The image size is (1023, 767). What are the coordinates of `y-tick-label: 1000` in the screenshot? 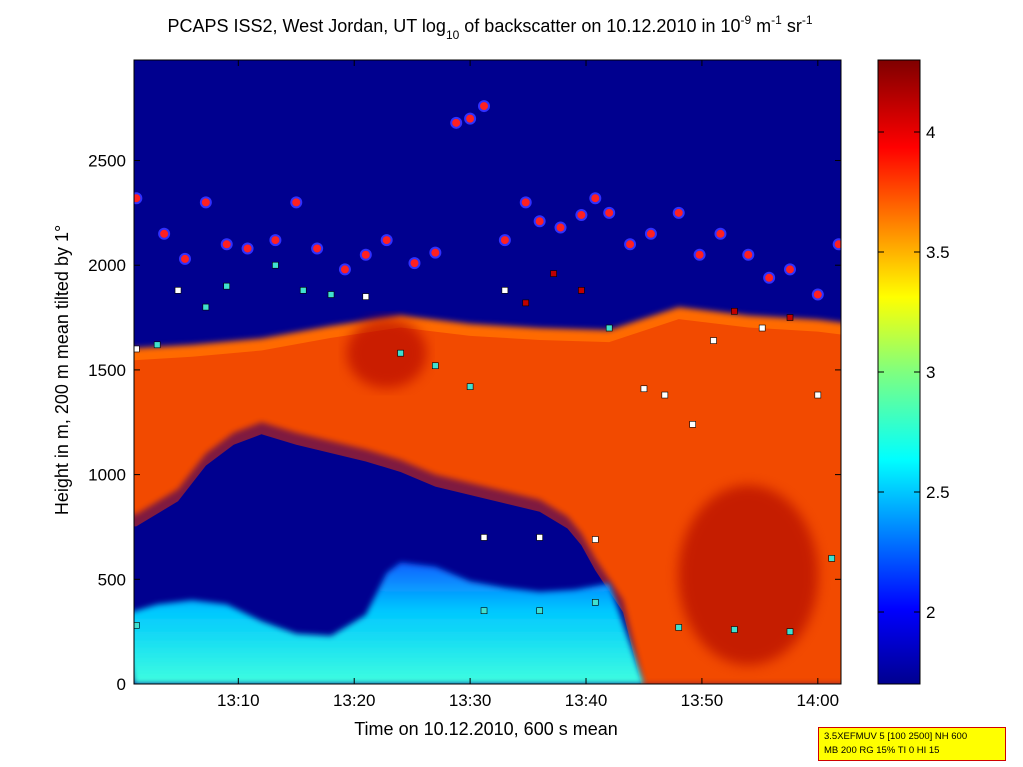 It's located at (107, 475).